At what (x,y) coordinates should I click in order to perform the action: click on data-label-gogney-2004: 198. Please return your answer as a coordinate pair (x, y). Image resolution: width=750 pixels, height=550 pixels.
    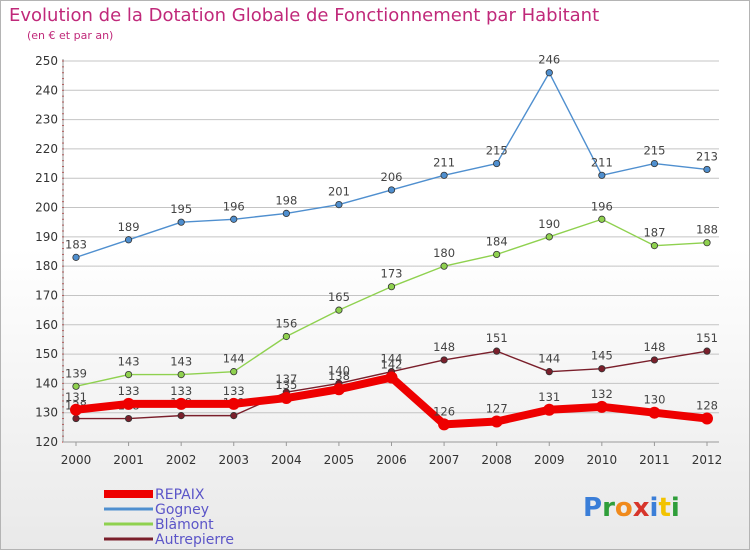
    Looking at the image, I should click on (286, 200).